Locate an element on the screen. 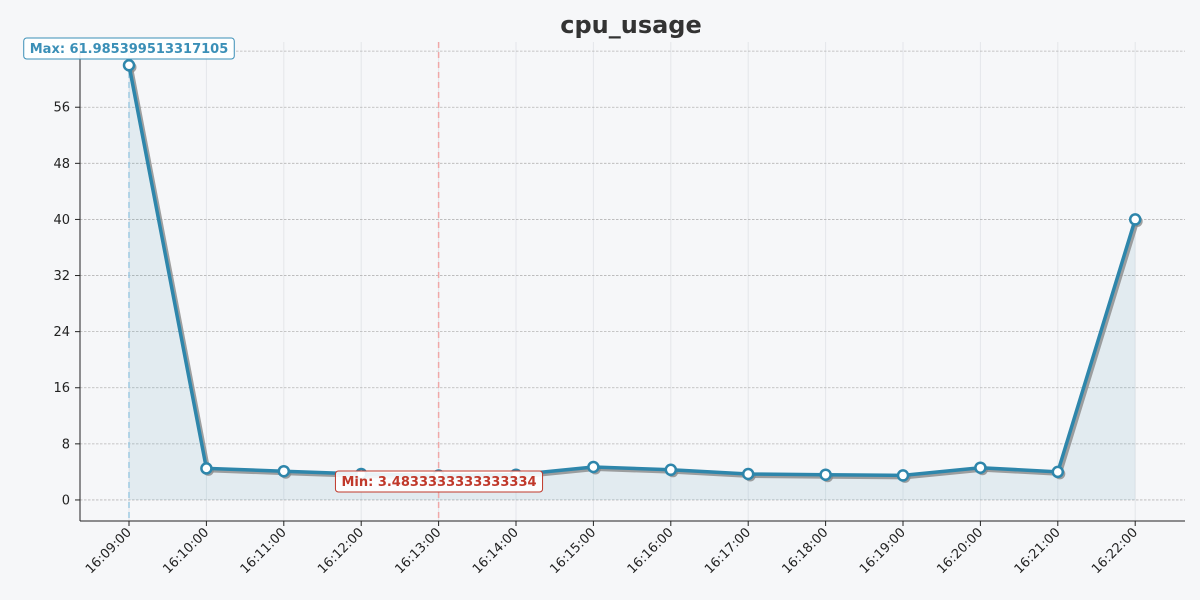 The image size is (1200, 600). y-tick-label: 0 is located at coordinates (66, 500).